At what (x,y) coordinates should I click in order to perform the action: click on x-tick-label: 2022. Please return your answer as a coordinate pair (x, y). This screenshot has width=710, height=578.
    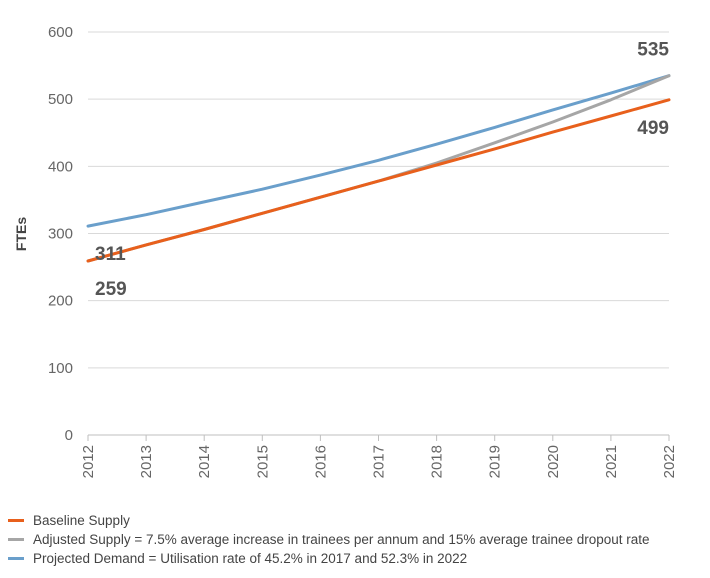
    Looking at the image, I should click on (669, 461).